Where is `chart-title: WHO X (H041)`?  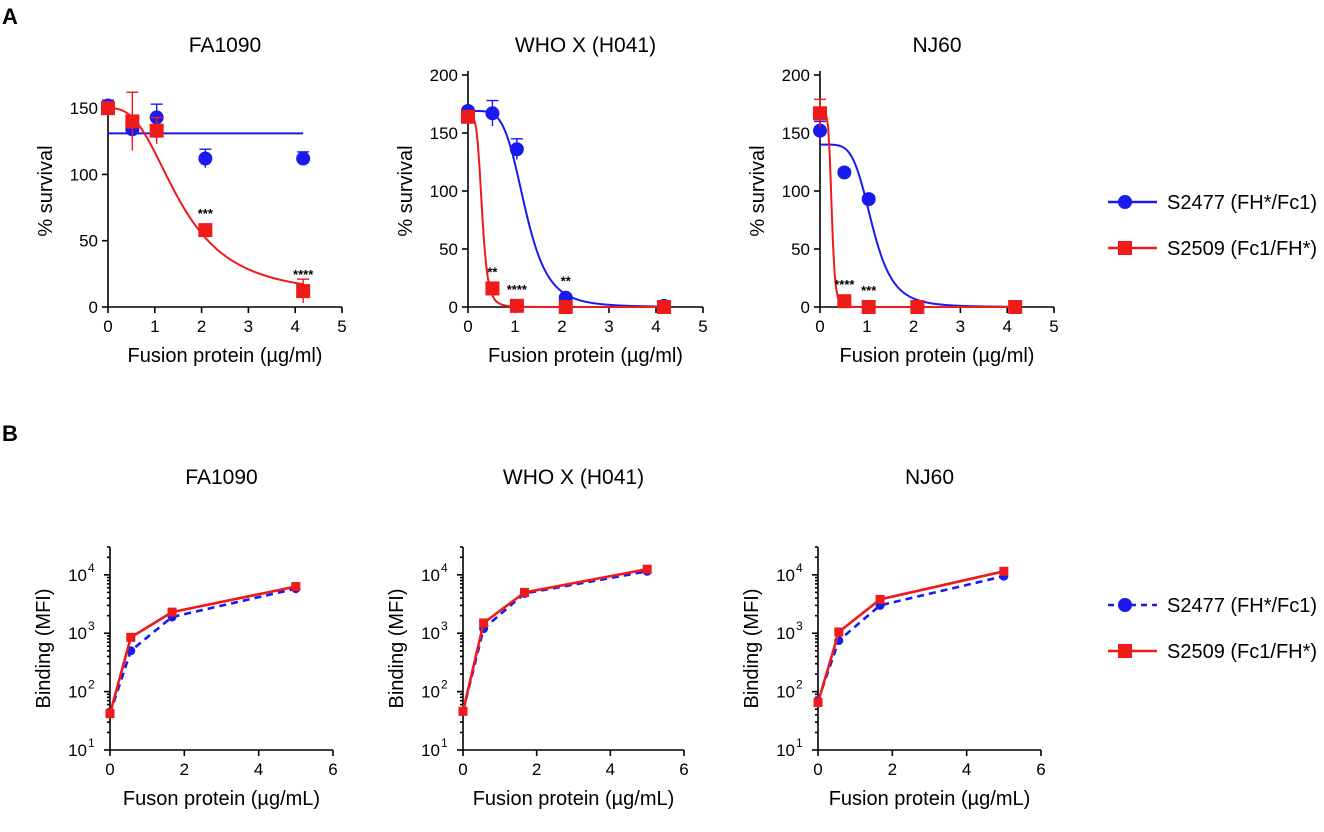 chart-title: WHO X (H041) is located at coordinates (573, 477).